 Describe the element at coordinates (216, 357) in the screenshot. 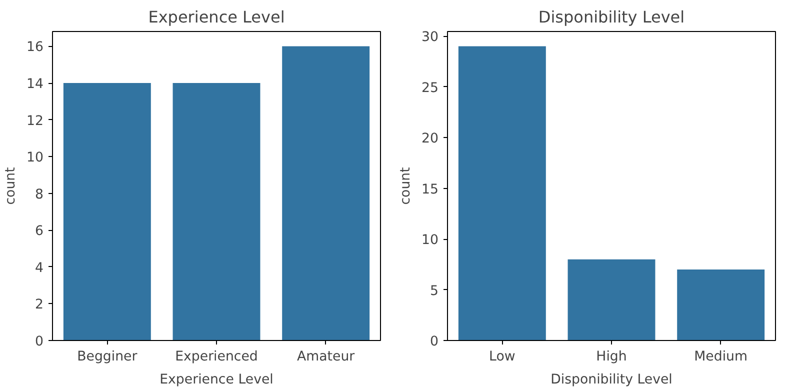

I see `x-tick-label: Experienced` at that location.